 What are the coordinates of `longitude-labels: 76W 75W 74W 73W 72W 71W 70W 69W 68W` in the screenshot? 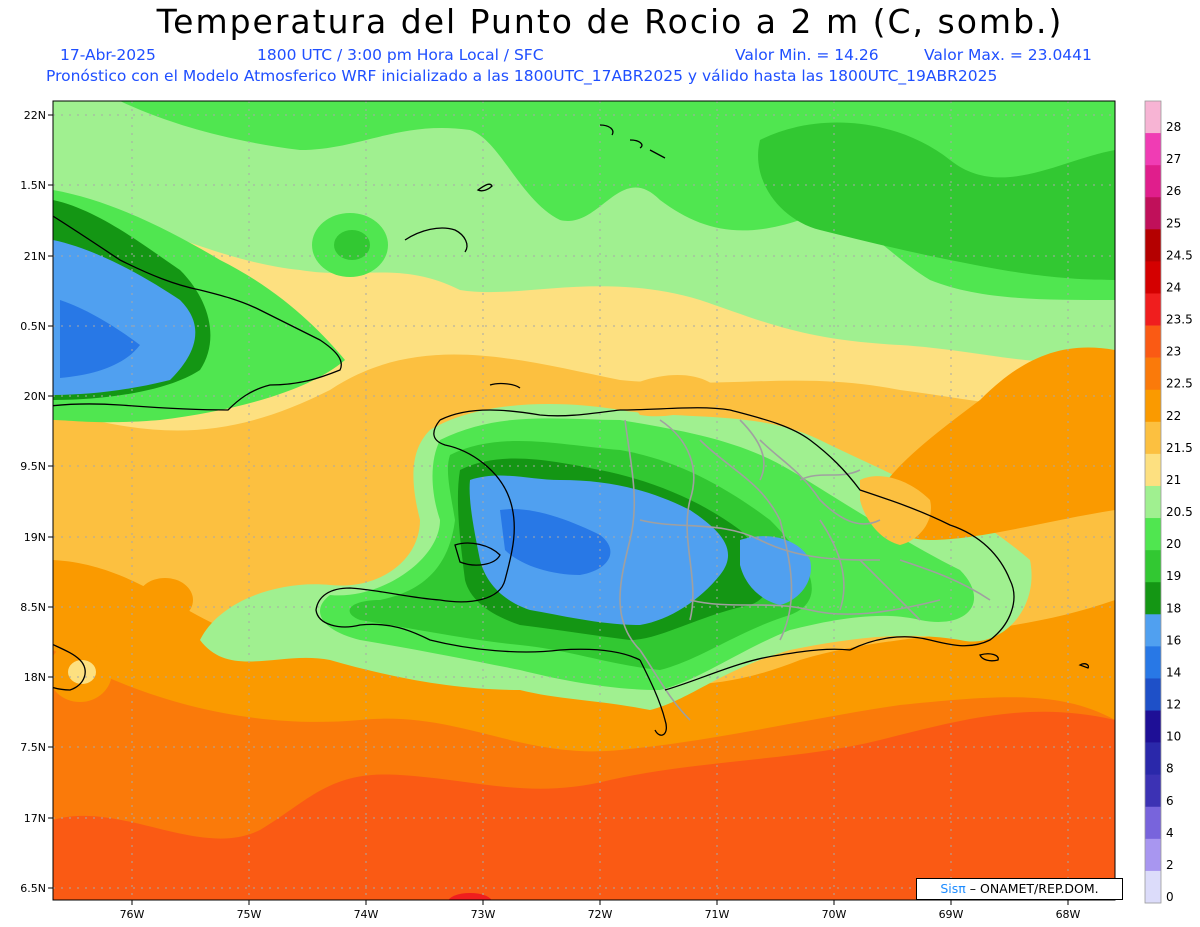 It's located at (600, 914).